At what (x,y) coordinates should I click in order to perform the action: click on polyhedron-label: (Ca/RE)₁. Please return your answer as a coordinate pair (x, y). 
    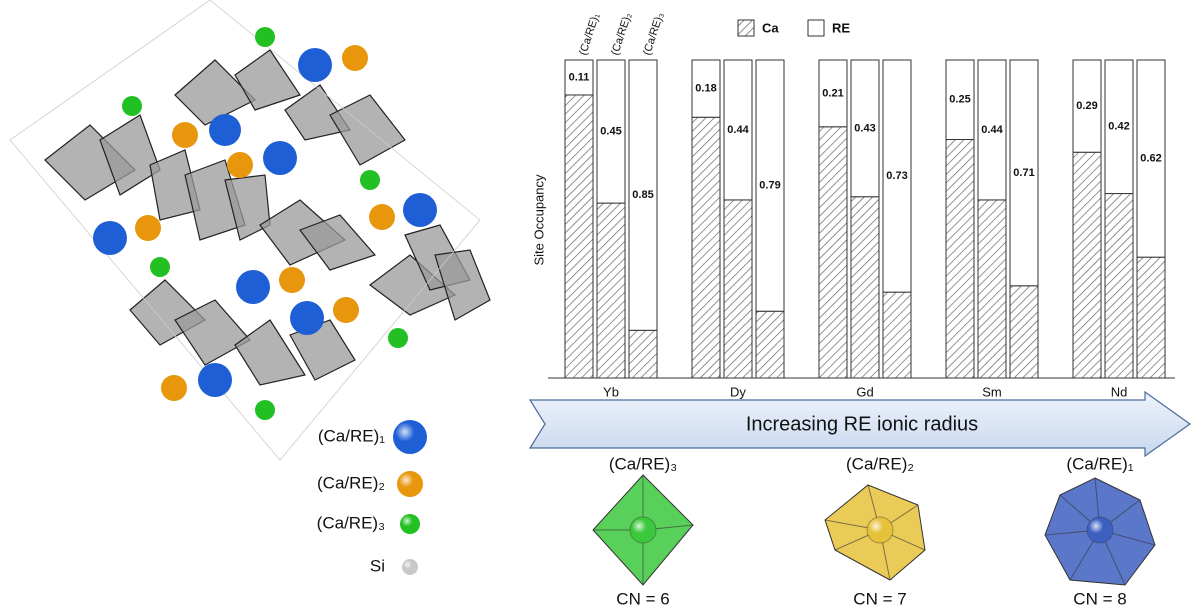
    Looking at the image, I should click on (1099, 463).